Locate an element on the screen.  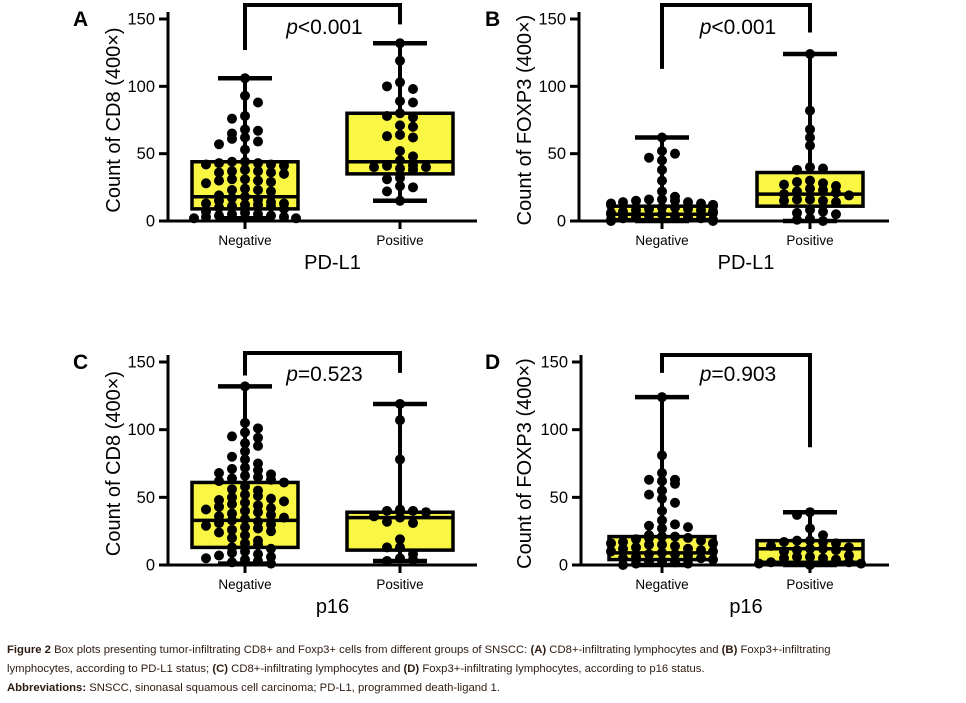
category-label: Negative is located at coordinates (244, 240).